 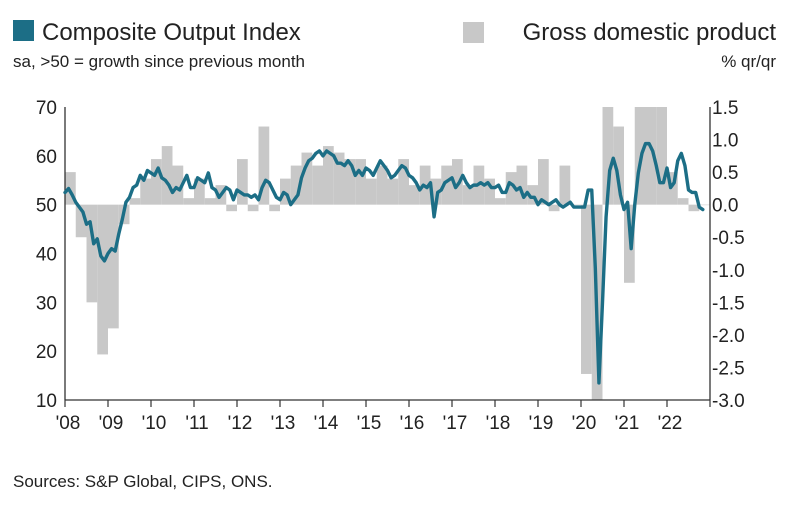 I want to click on source-note: Sources: S&P Global, CIPS, ONS., so click(x=143, y=481).